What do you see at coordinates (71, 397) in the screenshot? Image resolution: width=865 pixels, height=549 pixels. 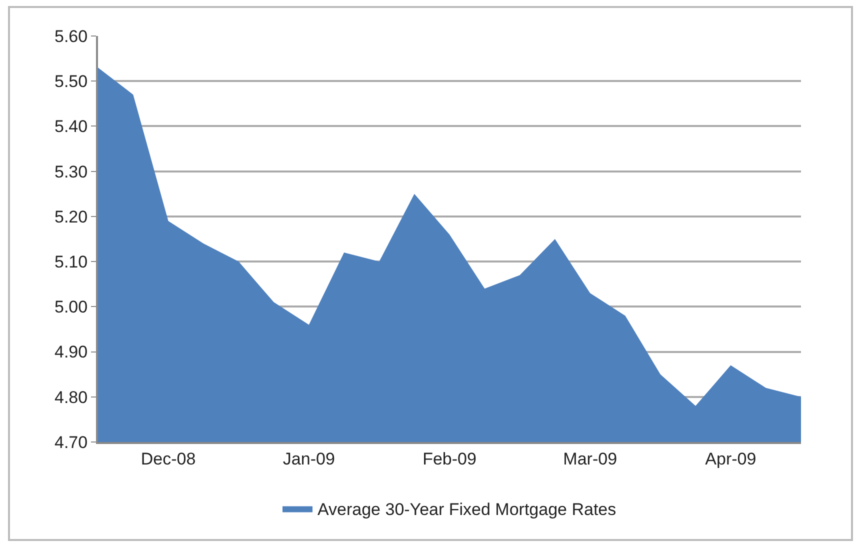 I see `y-tick-label: 4.80` at bounding box center [71, 397].